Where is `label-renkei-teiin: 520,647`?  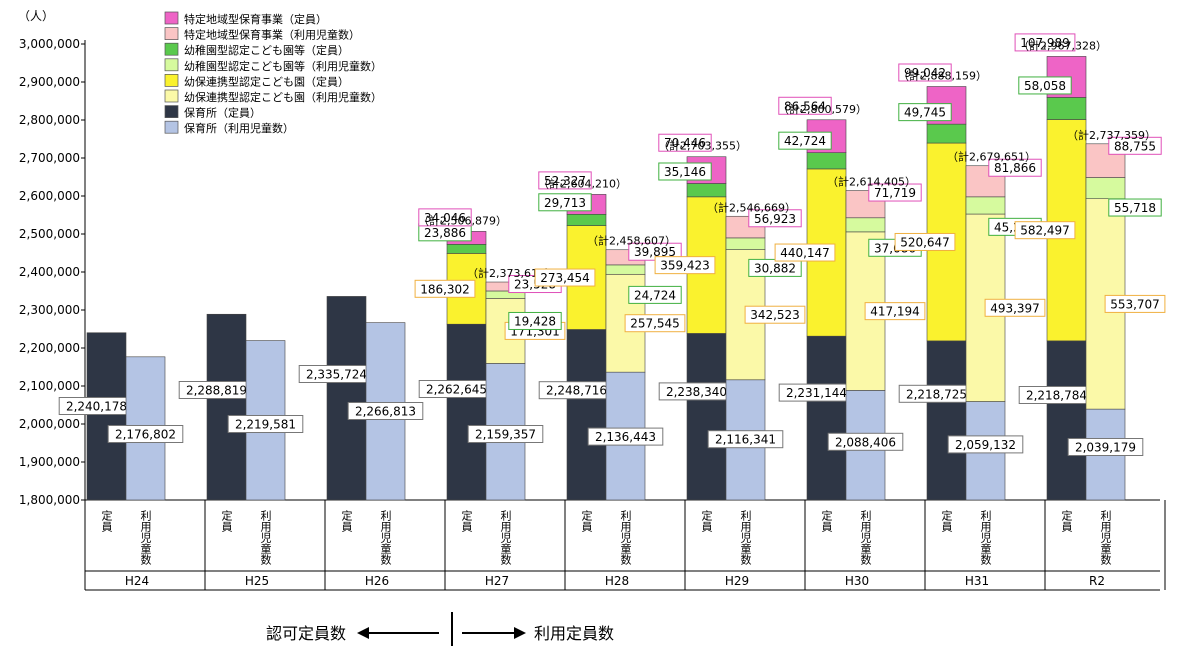
label-renkei-teiin: 520,647 is located at coordinates (925, 242).